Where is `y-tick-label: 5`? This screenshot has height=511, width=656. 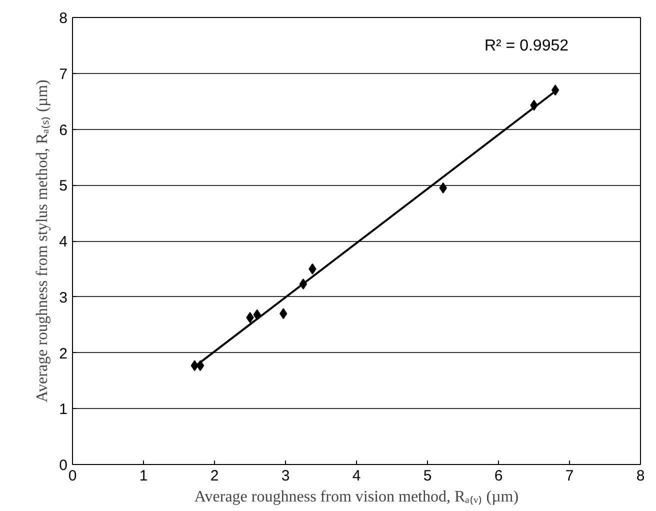 y-tick-label: 5 is located at coordinates (63, 186).